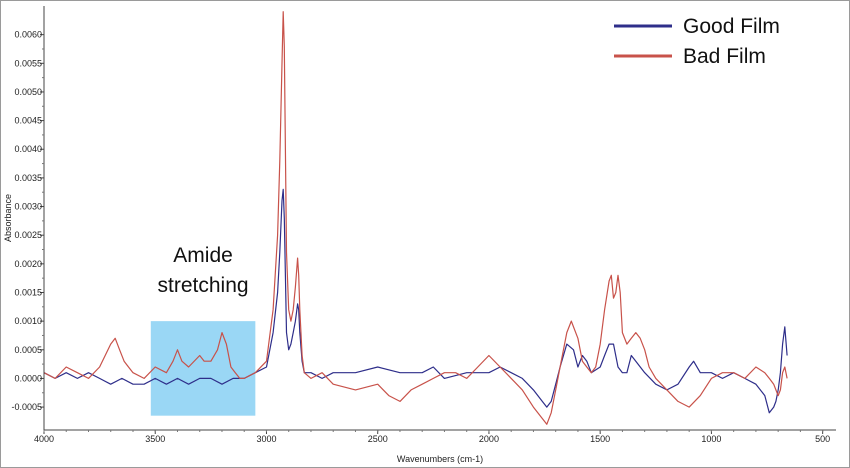 This screenshot has width=850, height=468. Describe the element at coordinates (822, 439) in the screenshot. I see `x-tick-label: 500` at that location.